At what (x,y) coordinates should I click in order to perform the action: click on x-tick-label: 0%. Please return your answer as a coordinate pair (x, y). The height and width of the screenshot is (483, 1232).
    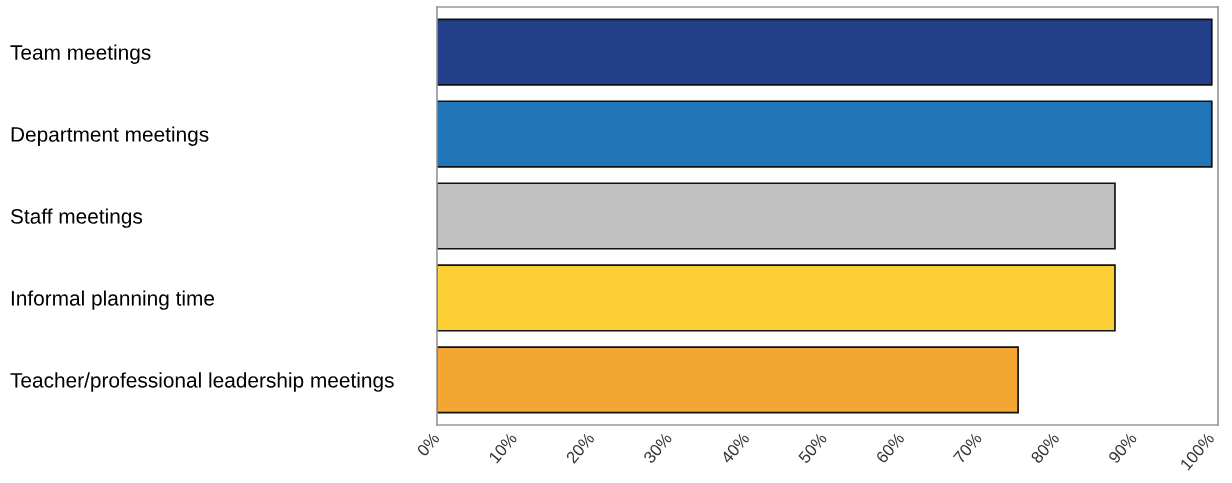
    Looking at the image, I should click on (428, 444).